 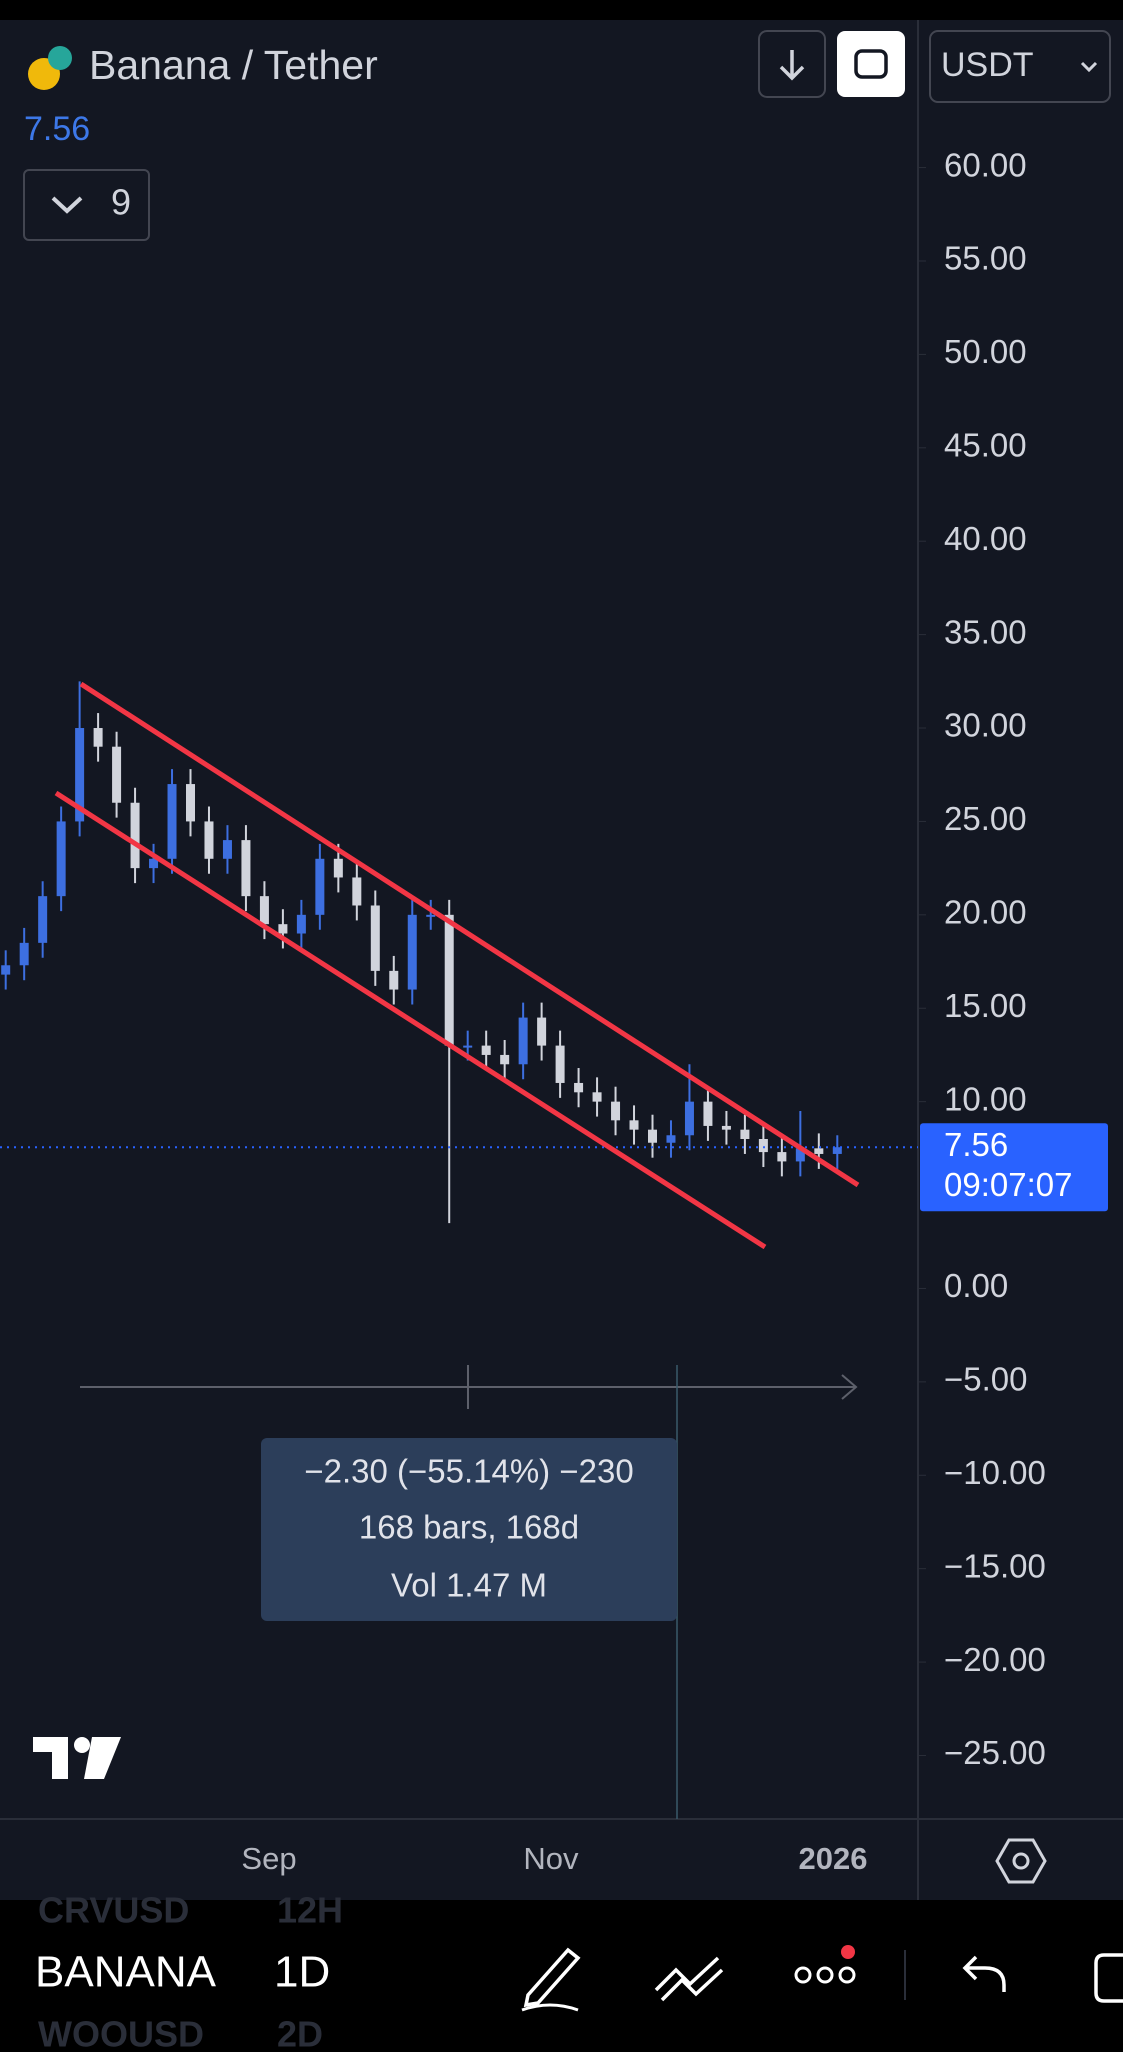 What do you see at coordinates (310, 1910) in the screenshot?
I see `prev-interval: 12H` at bounding box center [310, 1910].